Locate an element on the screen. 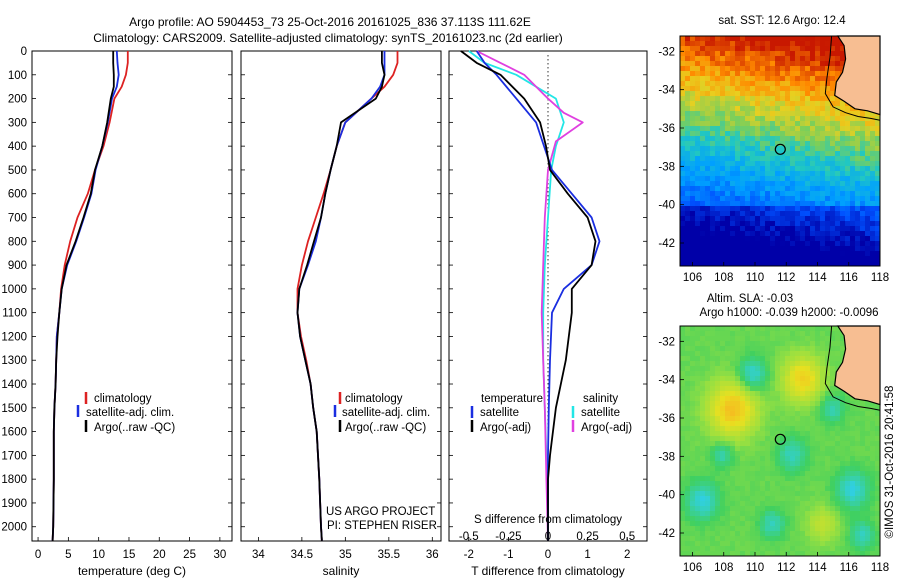 This screenshot has width=900, height=580. depth-tick-label: 300 is located at coordinates (17, 123).